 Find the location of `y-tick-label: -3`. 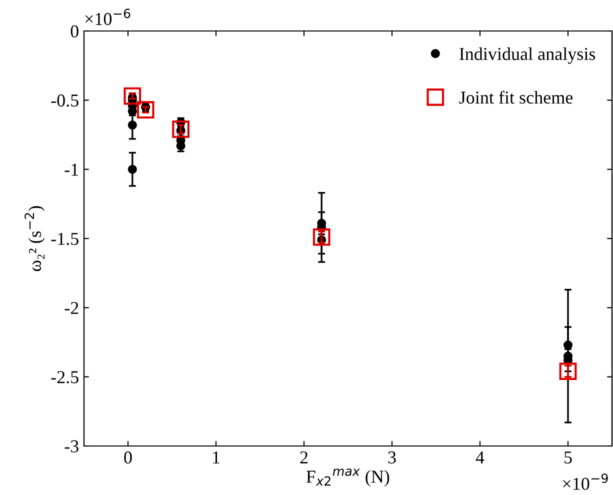

y-tick-label: -3 is located at coordinates (71, 446).